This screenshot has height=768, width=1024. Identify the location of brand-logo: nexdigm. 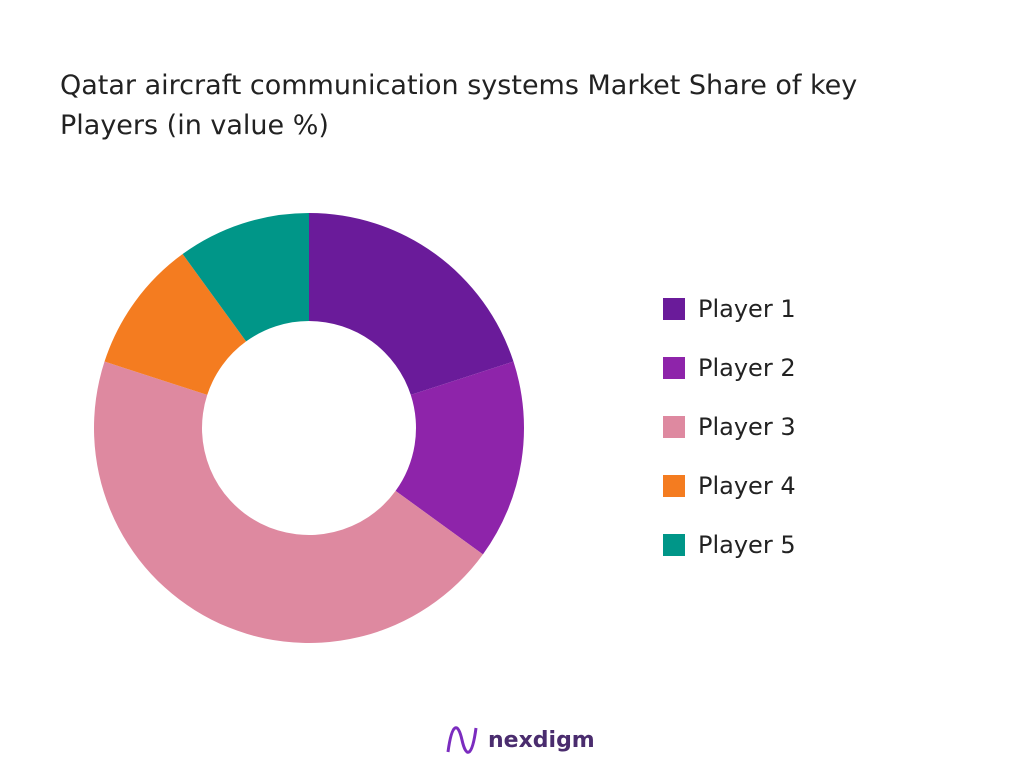
(520, 740).